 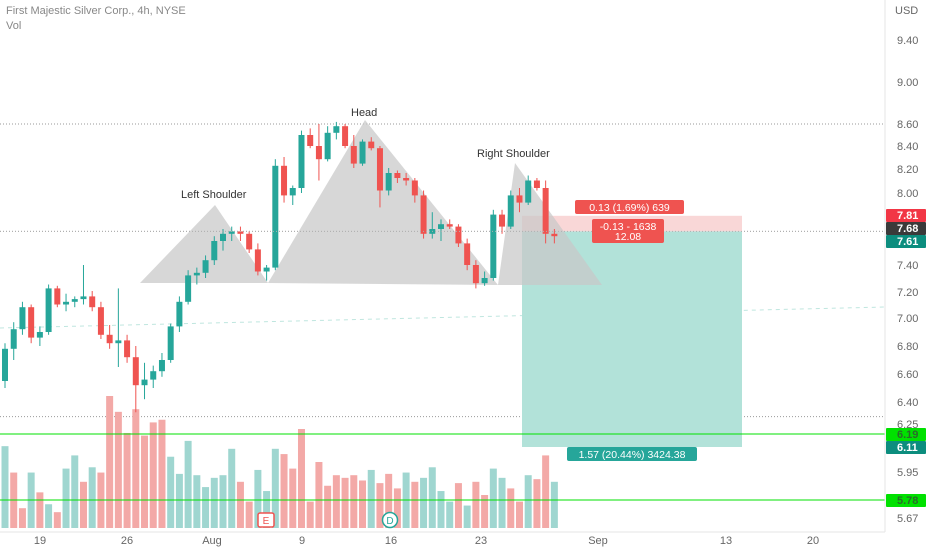 What do you see at coordinates (96, 11) in the screenshot?
I see `chart-title: First Majestic Silver Corp., 4h, NYSE` at bounding box center [96, 11].